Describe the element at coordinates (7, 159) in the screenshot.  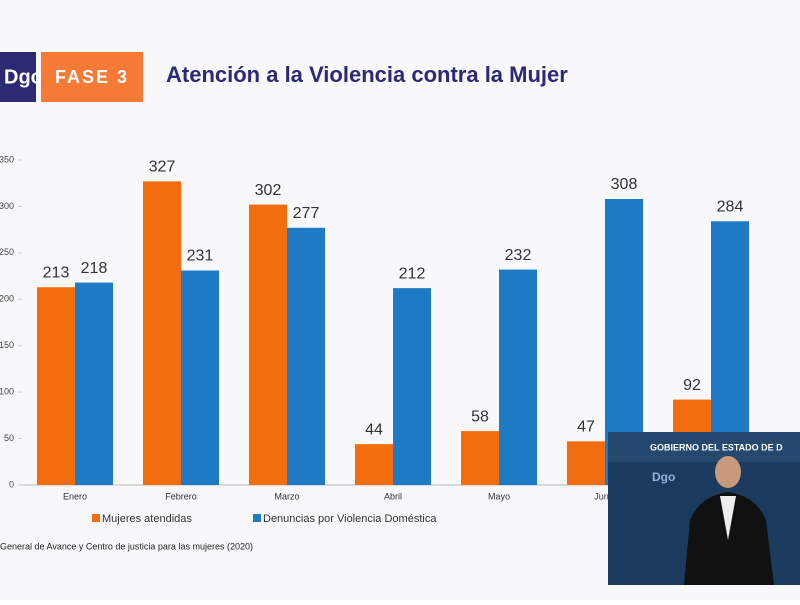
I see `y-tick-label: 350` at that location.